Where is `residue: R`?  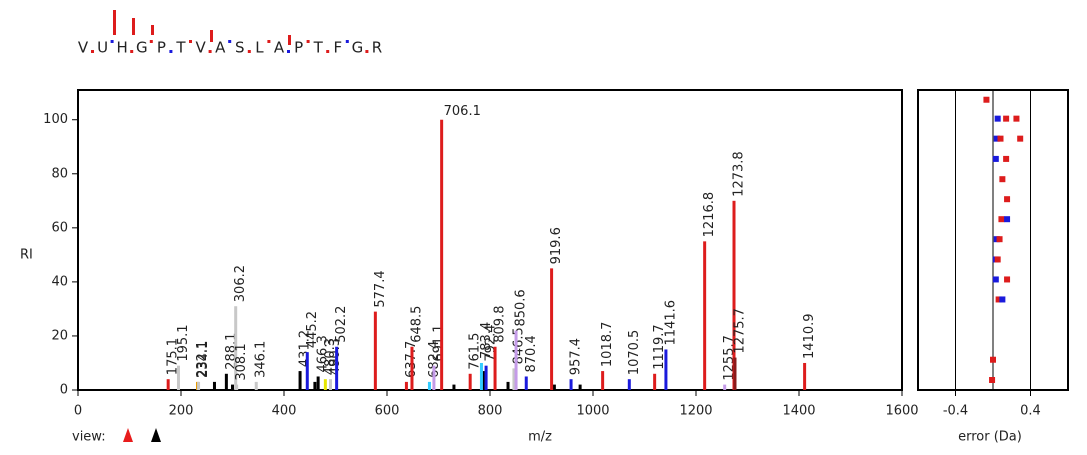
residue: R is located at coordinates (377, 48).